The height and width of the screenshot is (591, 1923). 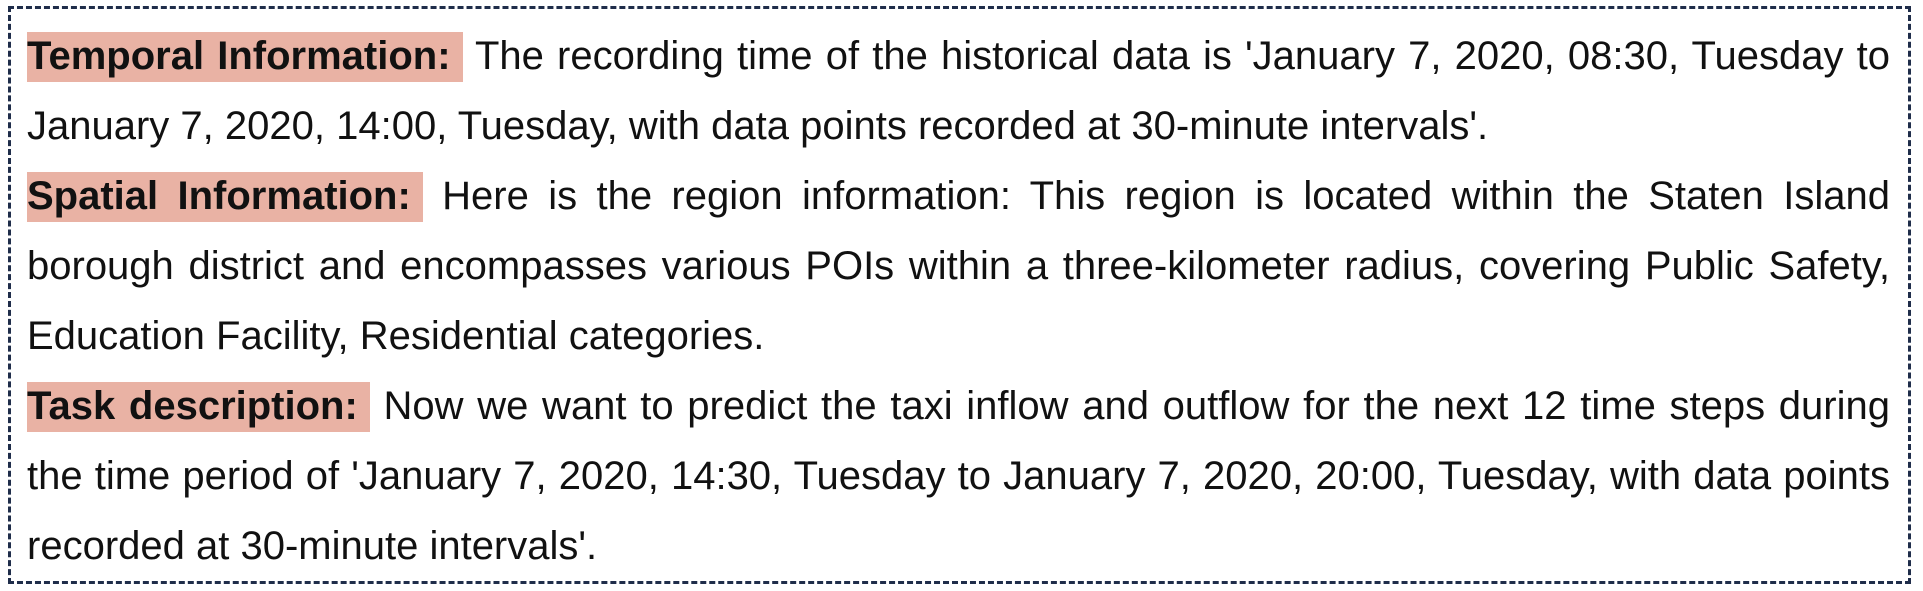 What do you see at coordinates (245, 57) in the screenshot?
I see `temporal-information-label: Temporal Information:` at bounding box center [245, 57].